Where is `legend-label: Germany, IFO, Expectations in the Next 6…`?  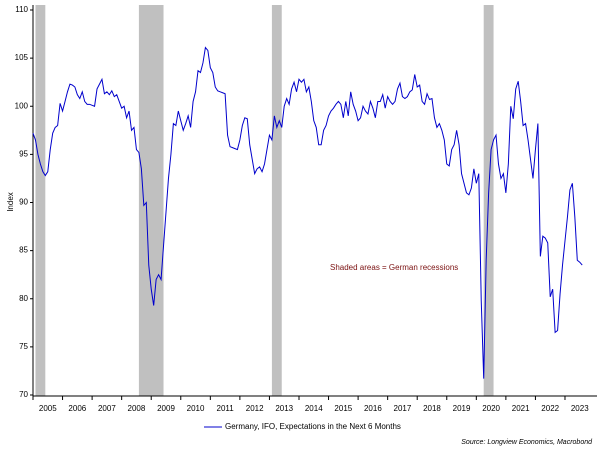
legend-label: Germany, IFO, Expectations in the Next 6… is located at coordinates (313, 426).